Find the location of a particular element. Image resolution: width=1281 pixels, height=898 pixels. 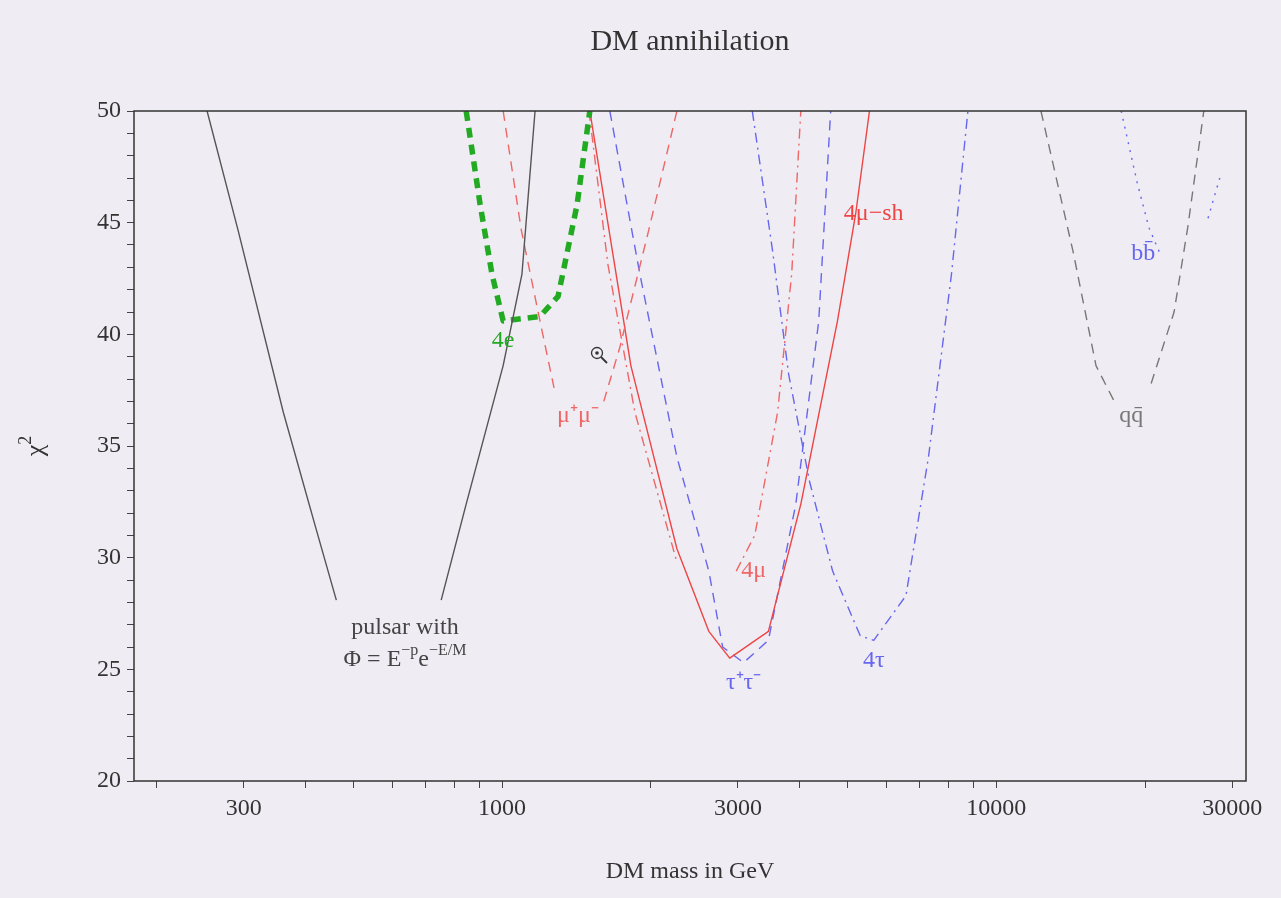

y-tick-label: 40 is located at coordinates (109, 332).